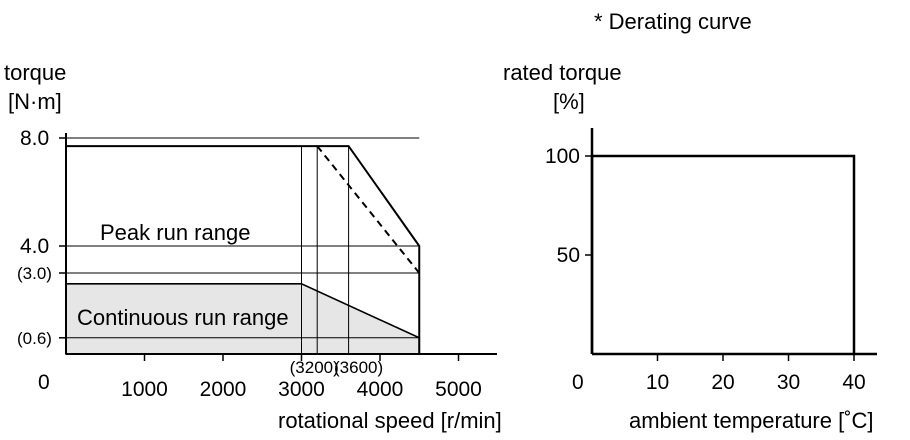 Image resolution: width=910 pixels, height=440 pixels. I want to click on left-ylabel-line2: [N·m], so click(35, 101).